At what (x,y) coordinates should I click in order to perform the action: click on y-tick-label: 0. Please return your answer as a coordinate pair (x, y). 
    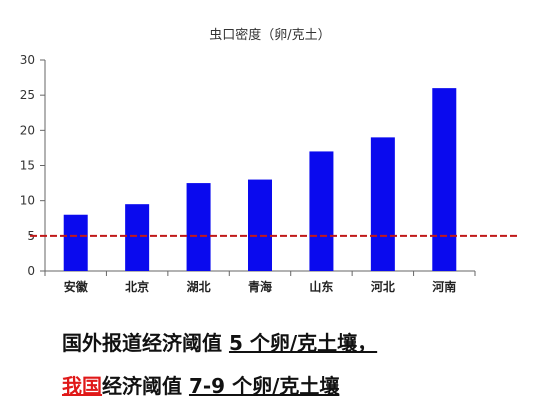
    Looking at the image, I should click on (31, 271).